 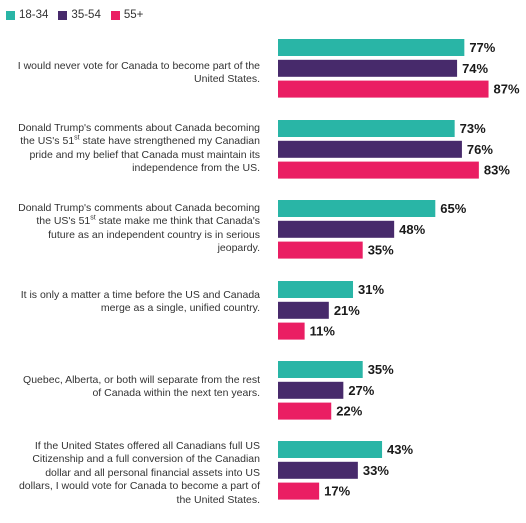 I want to click on legend-item-18-34: 18-34, so click(x=27, y=15).